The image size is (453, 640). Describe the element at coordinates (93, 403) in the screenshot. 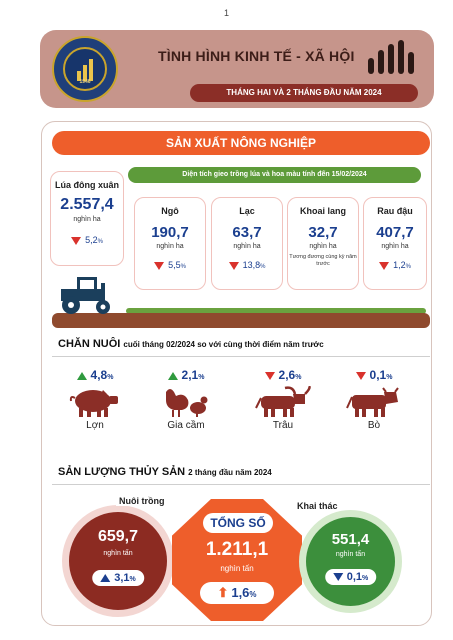

I see `pig-icon` at that location.